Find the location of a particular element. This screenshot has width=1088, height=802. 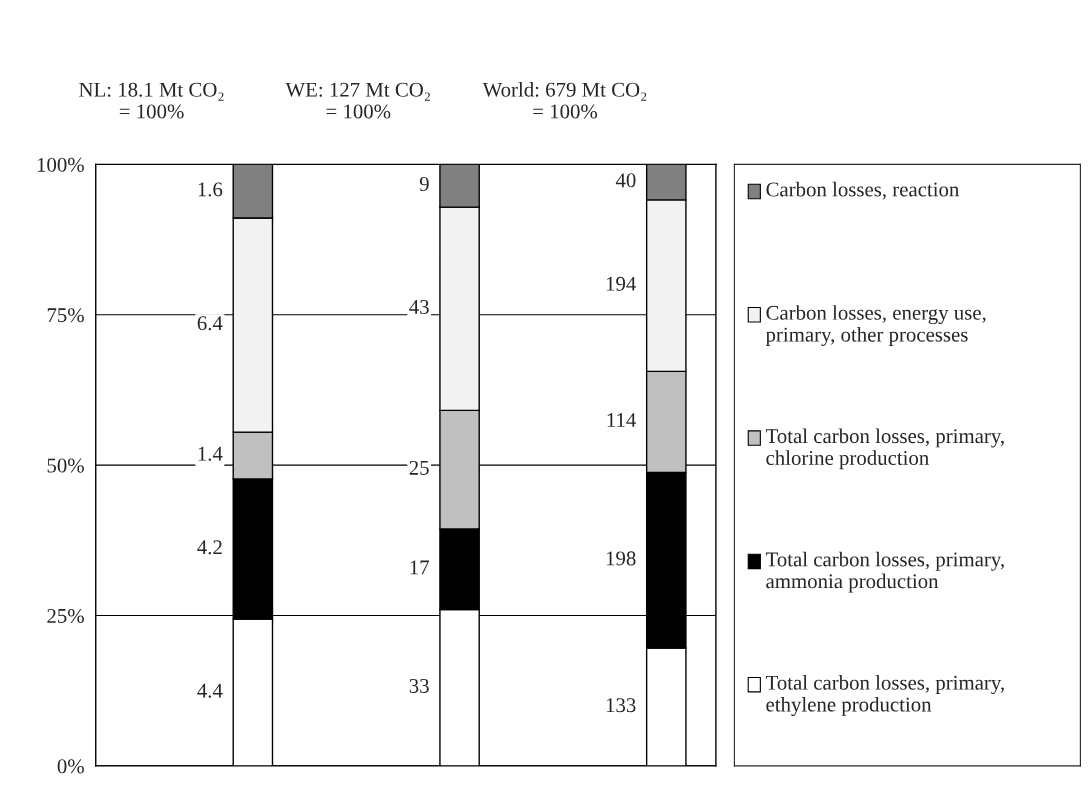

annotation: 40 is located at coordinates (625, 180).